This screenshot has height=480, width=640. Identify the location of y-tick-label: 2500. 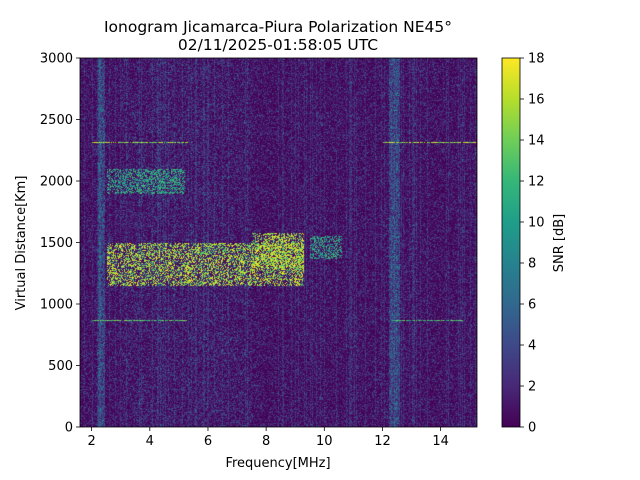
(56, 120).